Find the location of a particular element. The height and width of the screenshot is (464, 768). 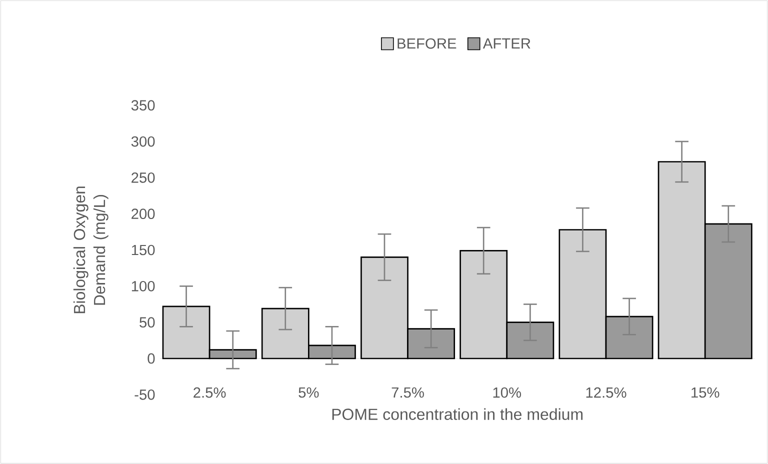

y-tick-label: 350 is located at coordinates (143, 105).